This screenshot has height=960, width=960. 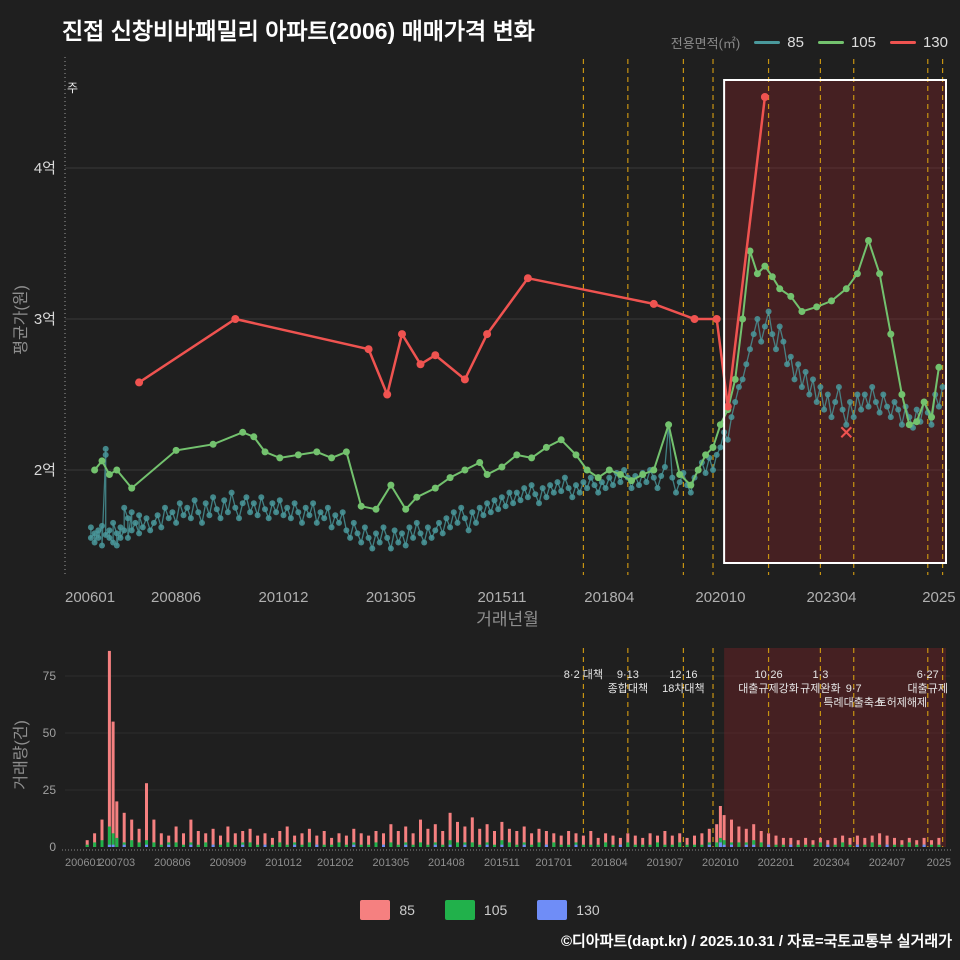 I want to click on y-axis-title: 평균가(원), so click(x=21, y=320).